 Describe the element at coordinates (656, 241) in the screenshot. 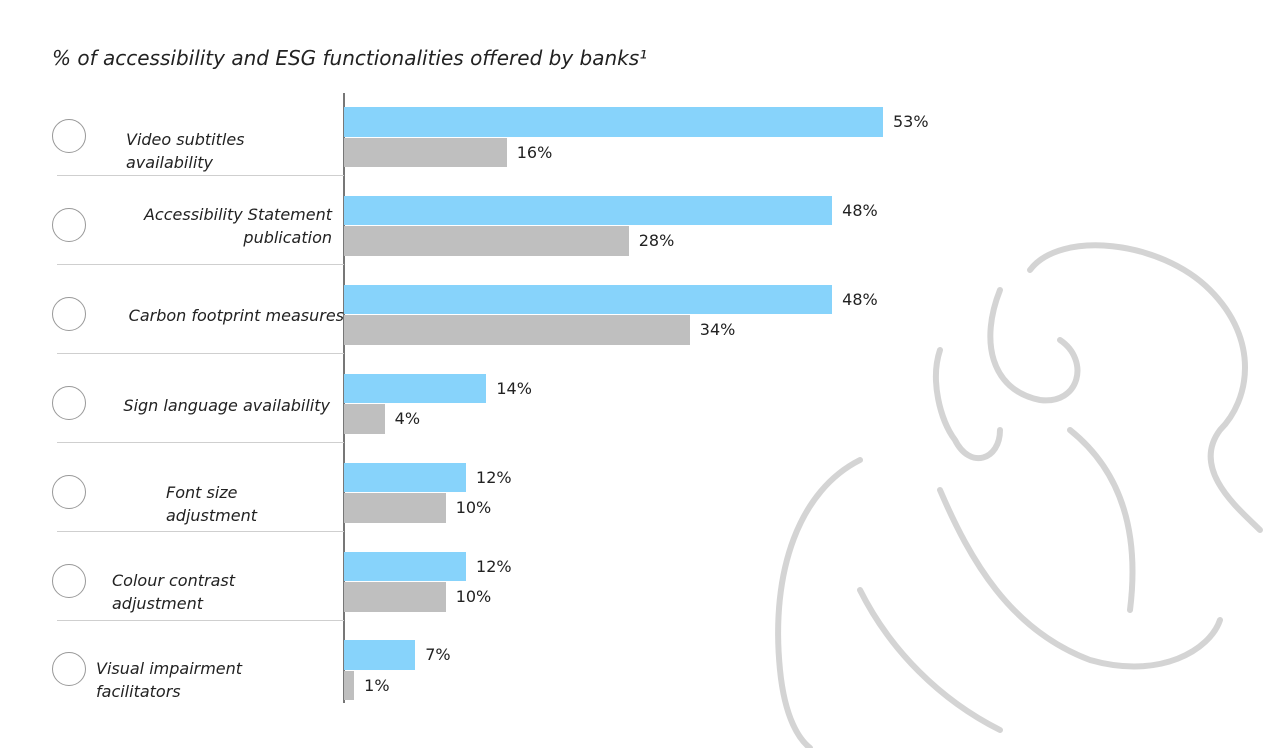

I see `value-label: 28%` at that location.